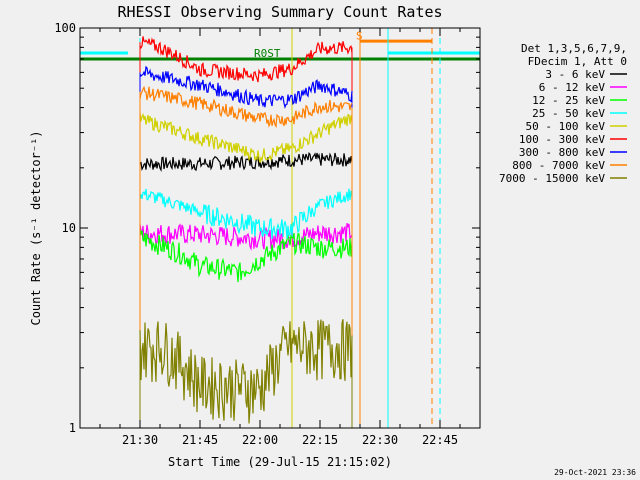 This screenshot has height=480, width=640. Describe the element at coordinates (36, 227) in the screenshot. I see `y-axis-label: Count Rate (s⁻¹ detector⁻¹)` at that location.